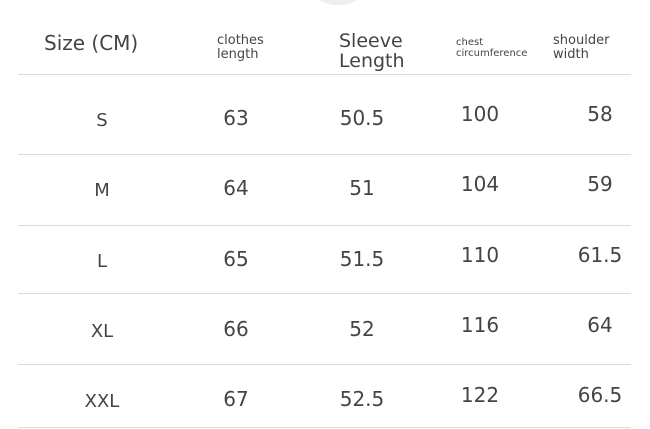  What do you see at coordinates (102, 401) in the screenshot?
I see `cell-size: XXL` at bounding box center [102, 401].